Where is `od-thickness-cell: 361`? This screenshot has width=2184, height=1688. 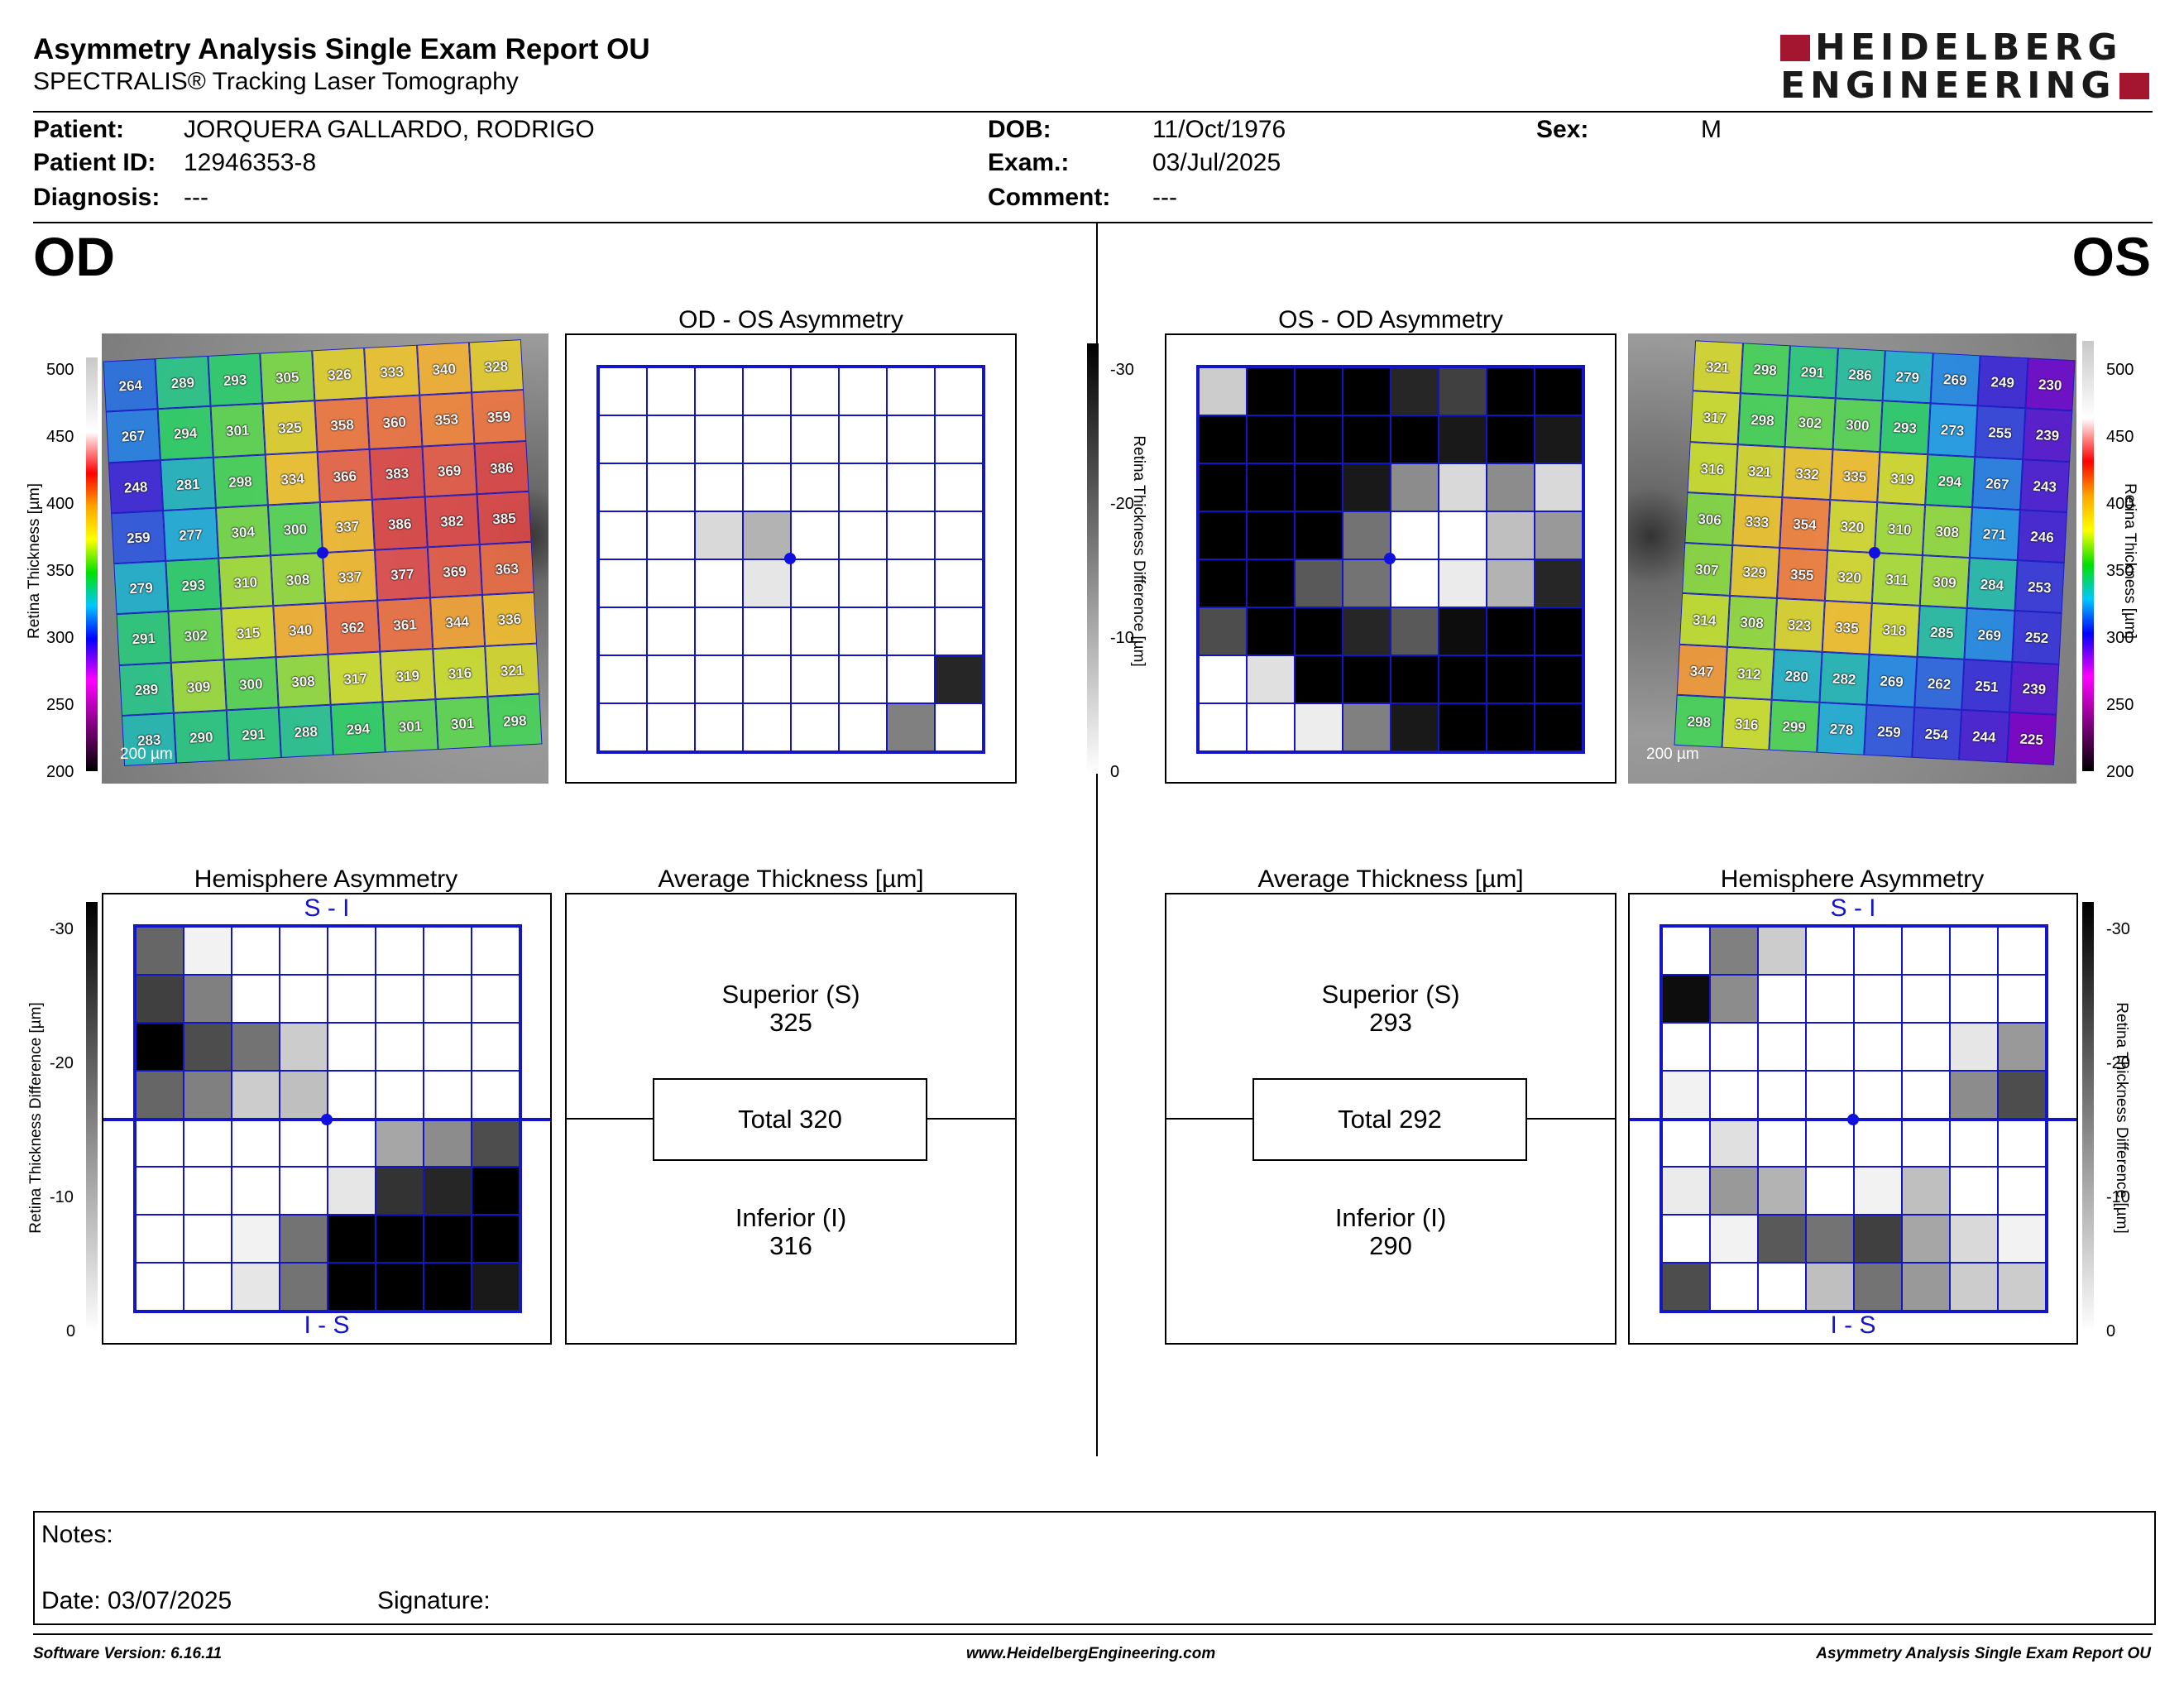
od-thickness-cell: 361 is located at coordinates (405, 624).